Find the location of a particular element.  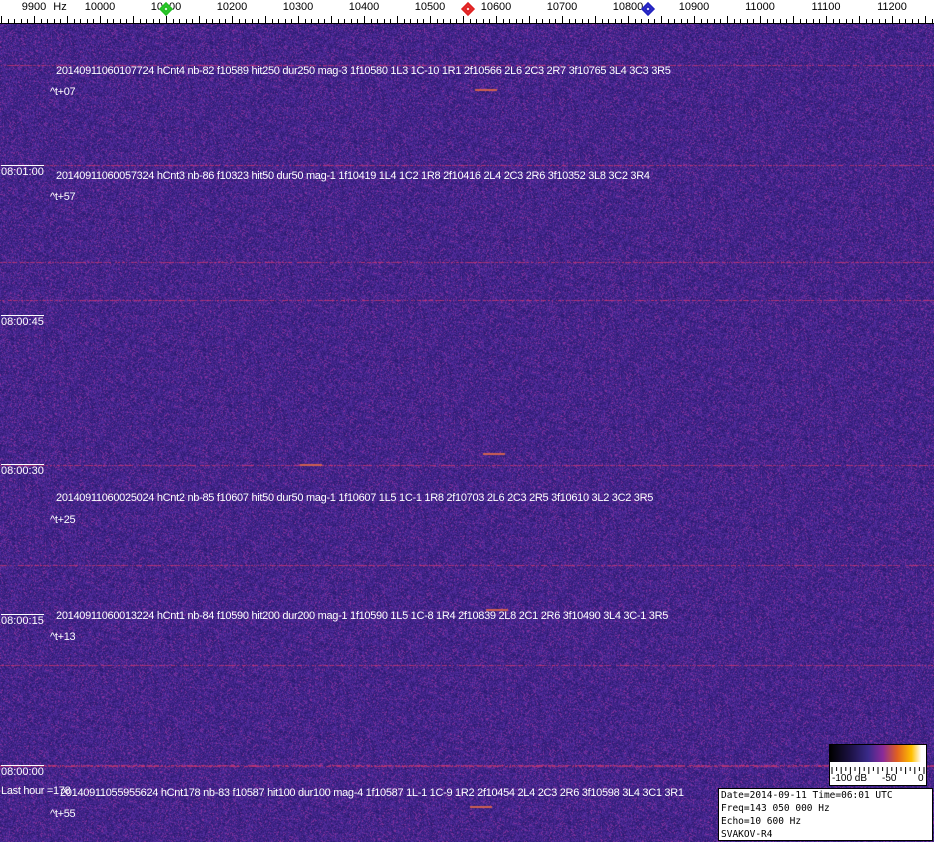

freq-label: 10900 is located at coordinates (694, 7).